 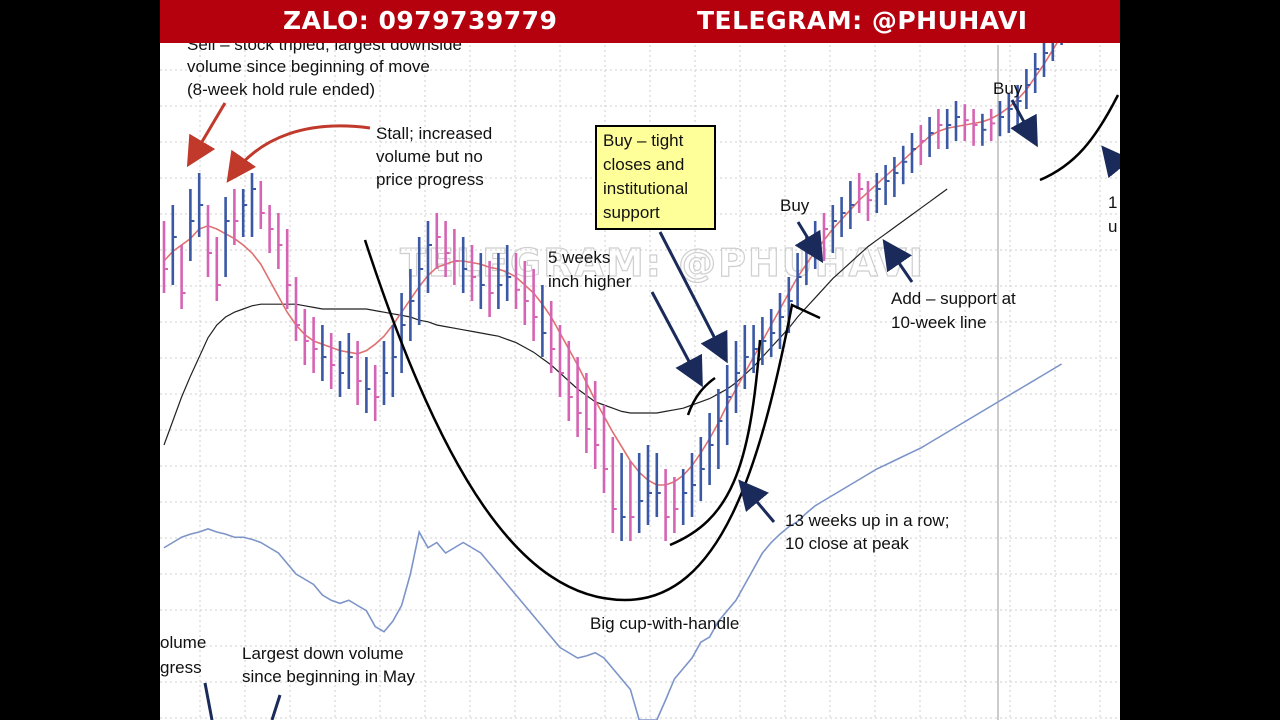 I want to click on five-weeks-line-2: inch higher, so click(x=590, y=281).